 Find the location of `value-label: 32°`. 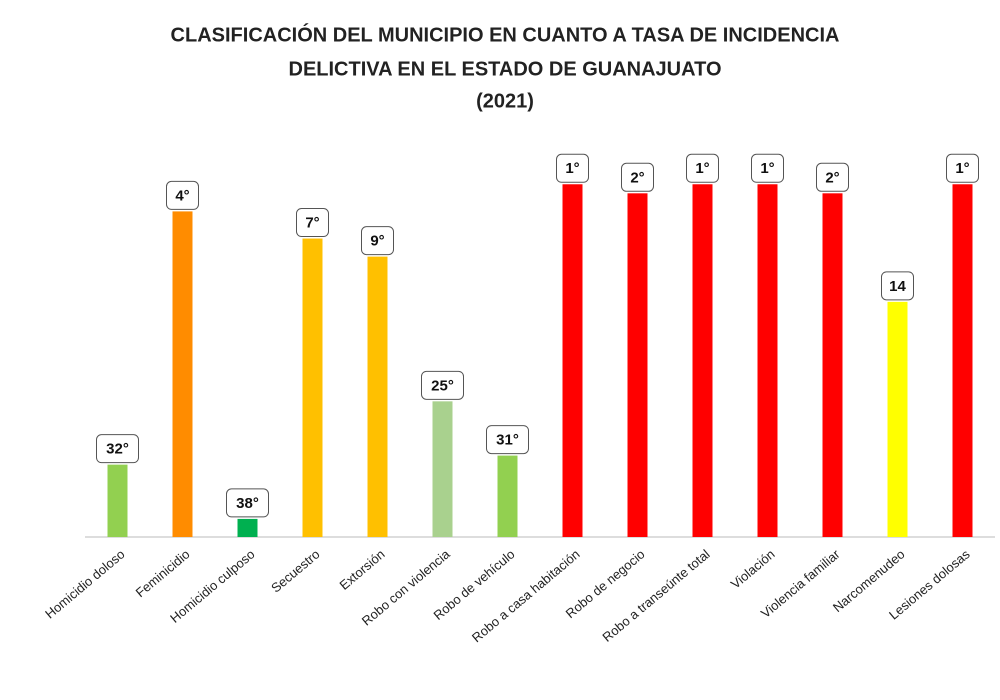

value-label: 32° is located at coordinates (117, 449).